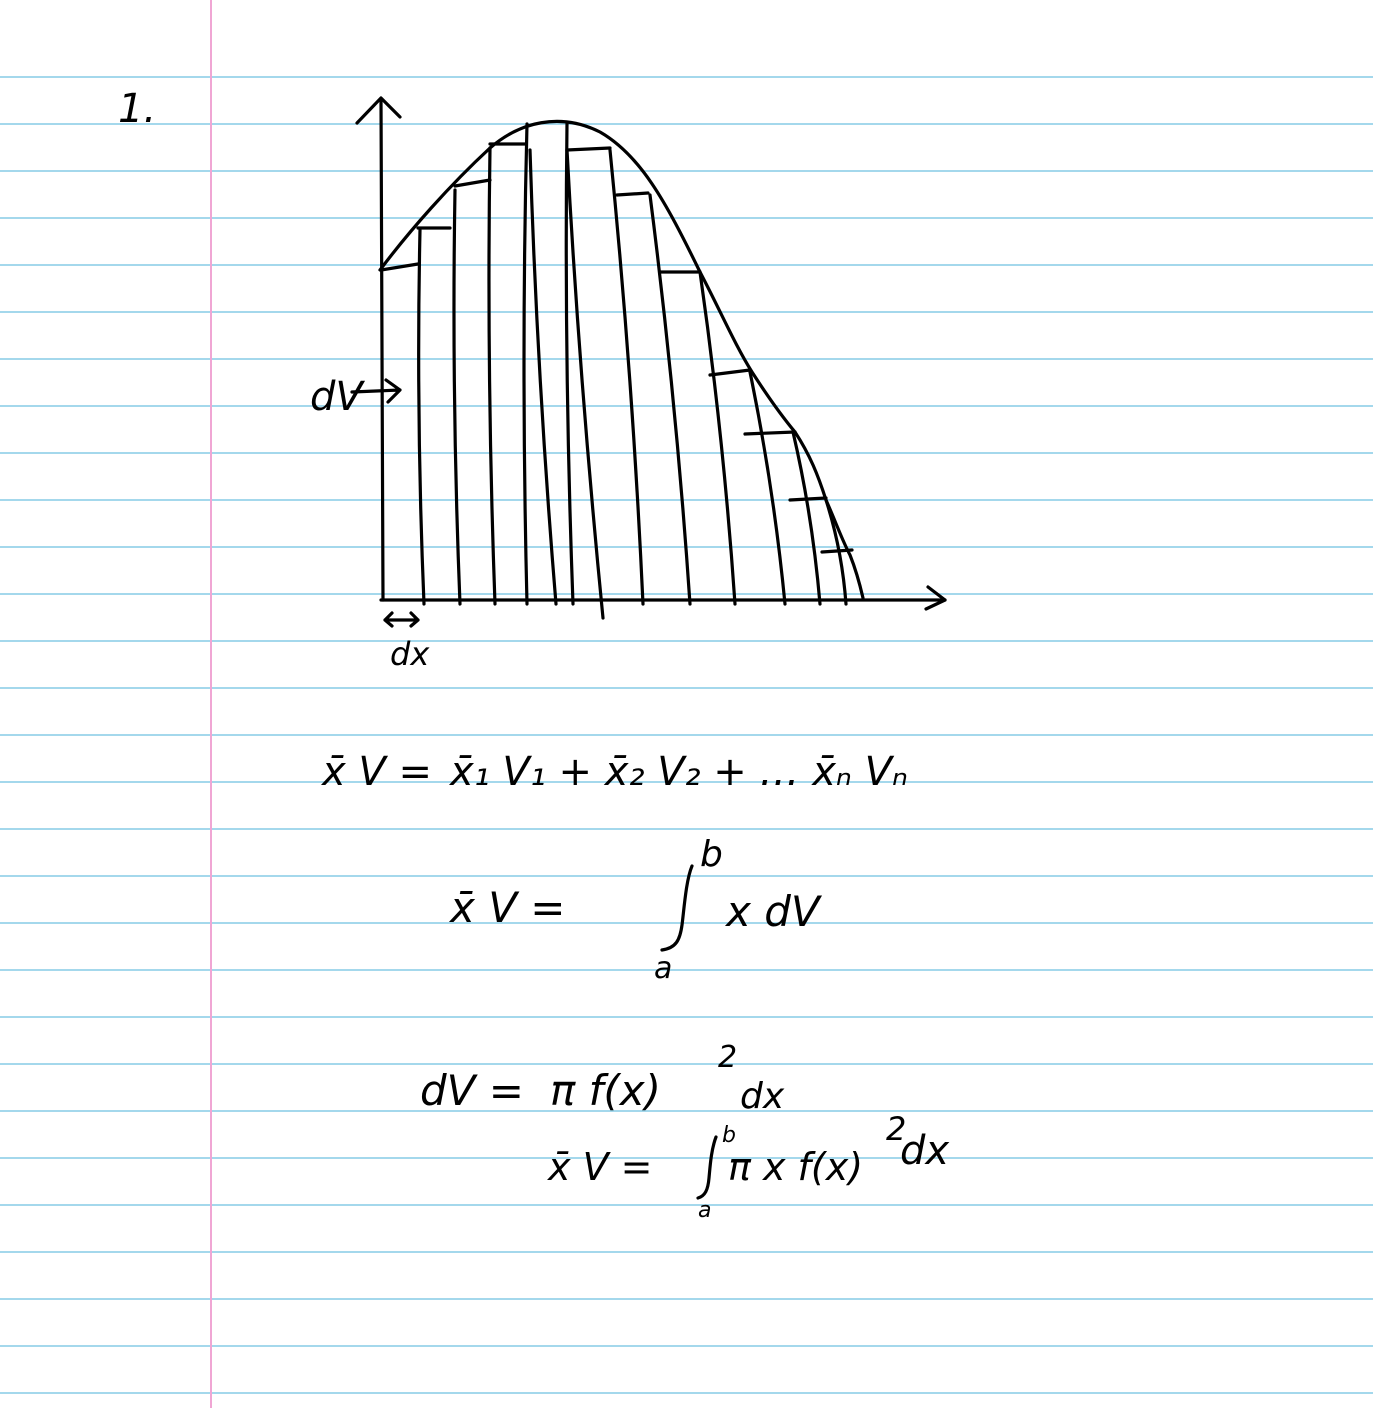 The height and width of the screenshot is (1408, 1373). Describe the element at coordinates (678, 772) in the screenshot. I see `sum-rhs: x̄₁ V₁ + x̄₂ V₂ + … x̄ₙ Vₙ` at that location.